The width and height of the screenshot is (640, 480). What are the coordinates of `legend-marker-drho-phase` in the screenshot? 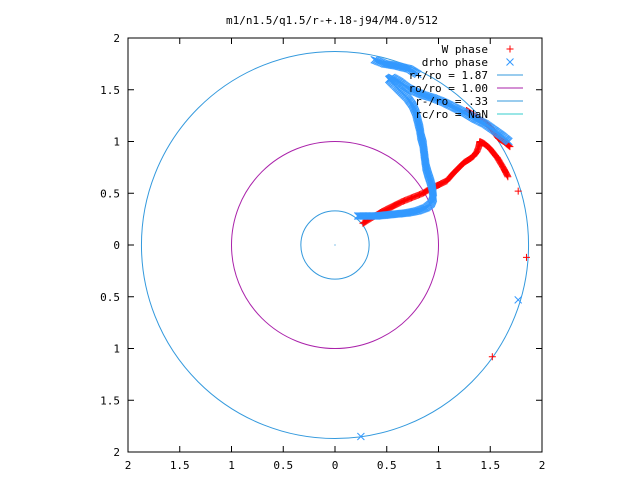 It's located at (510, 62).